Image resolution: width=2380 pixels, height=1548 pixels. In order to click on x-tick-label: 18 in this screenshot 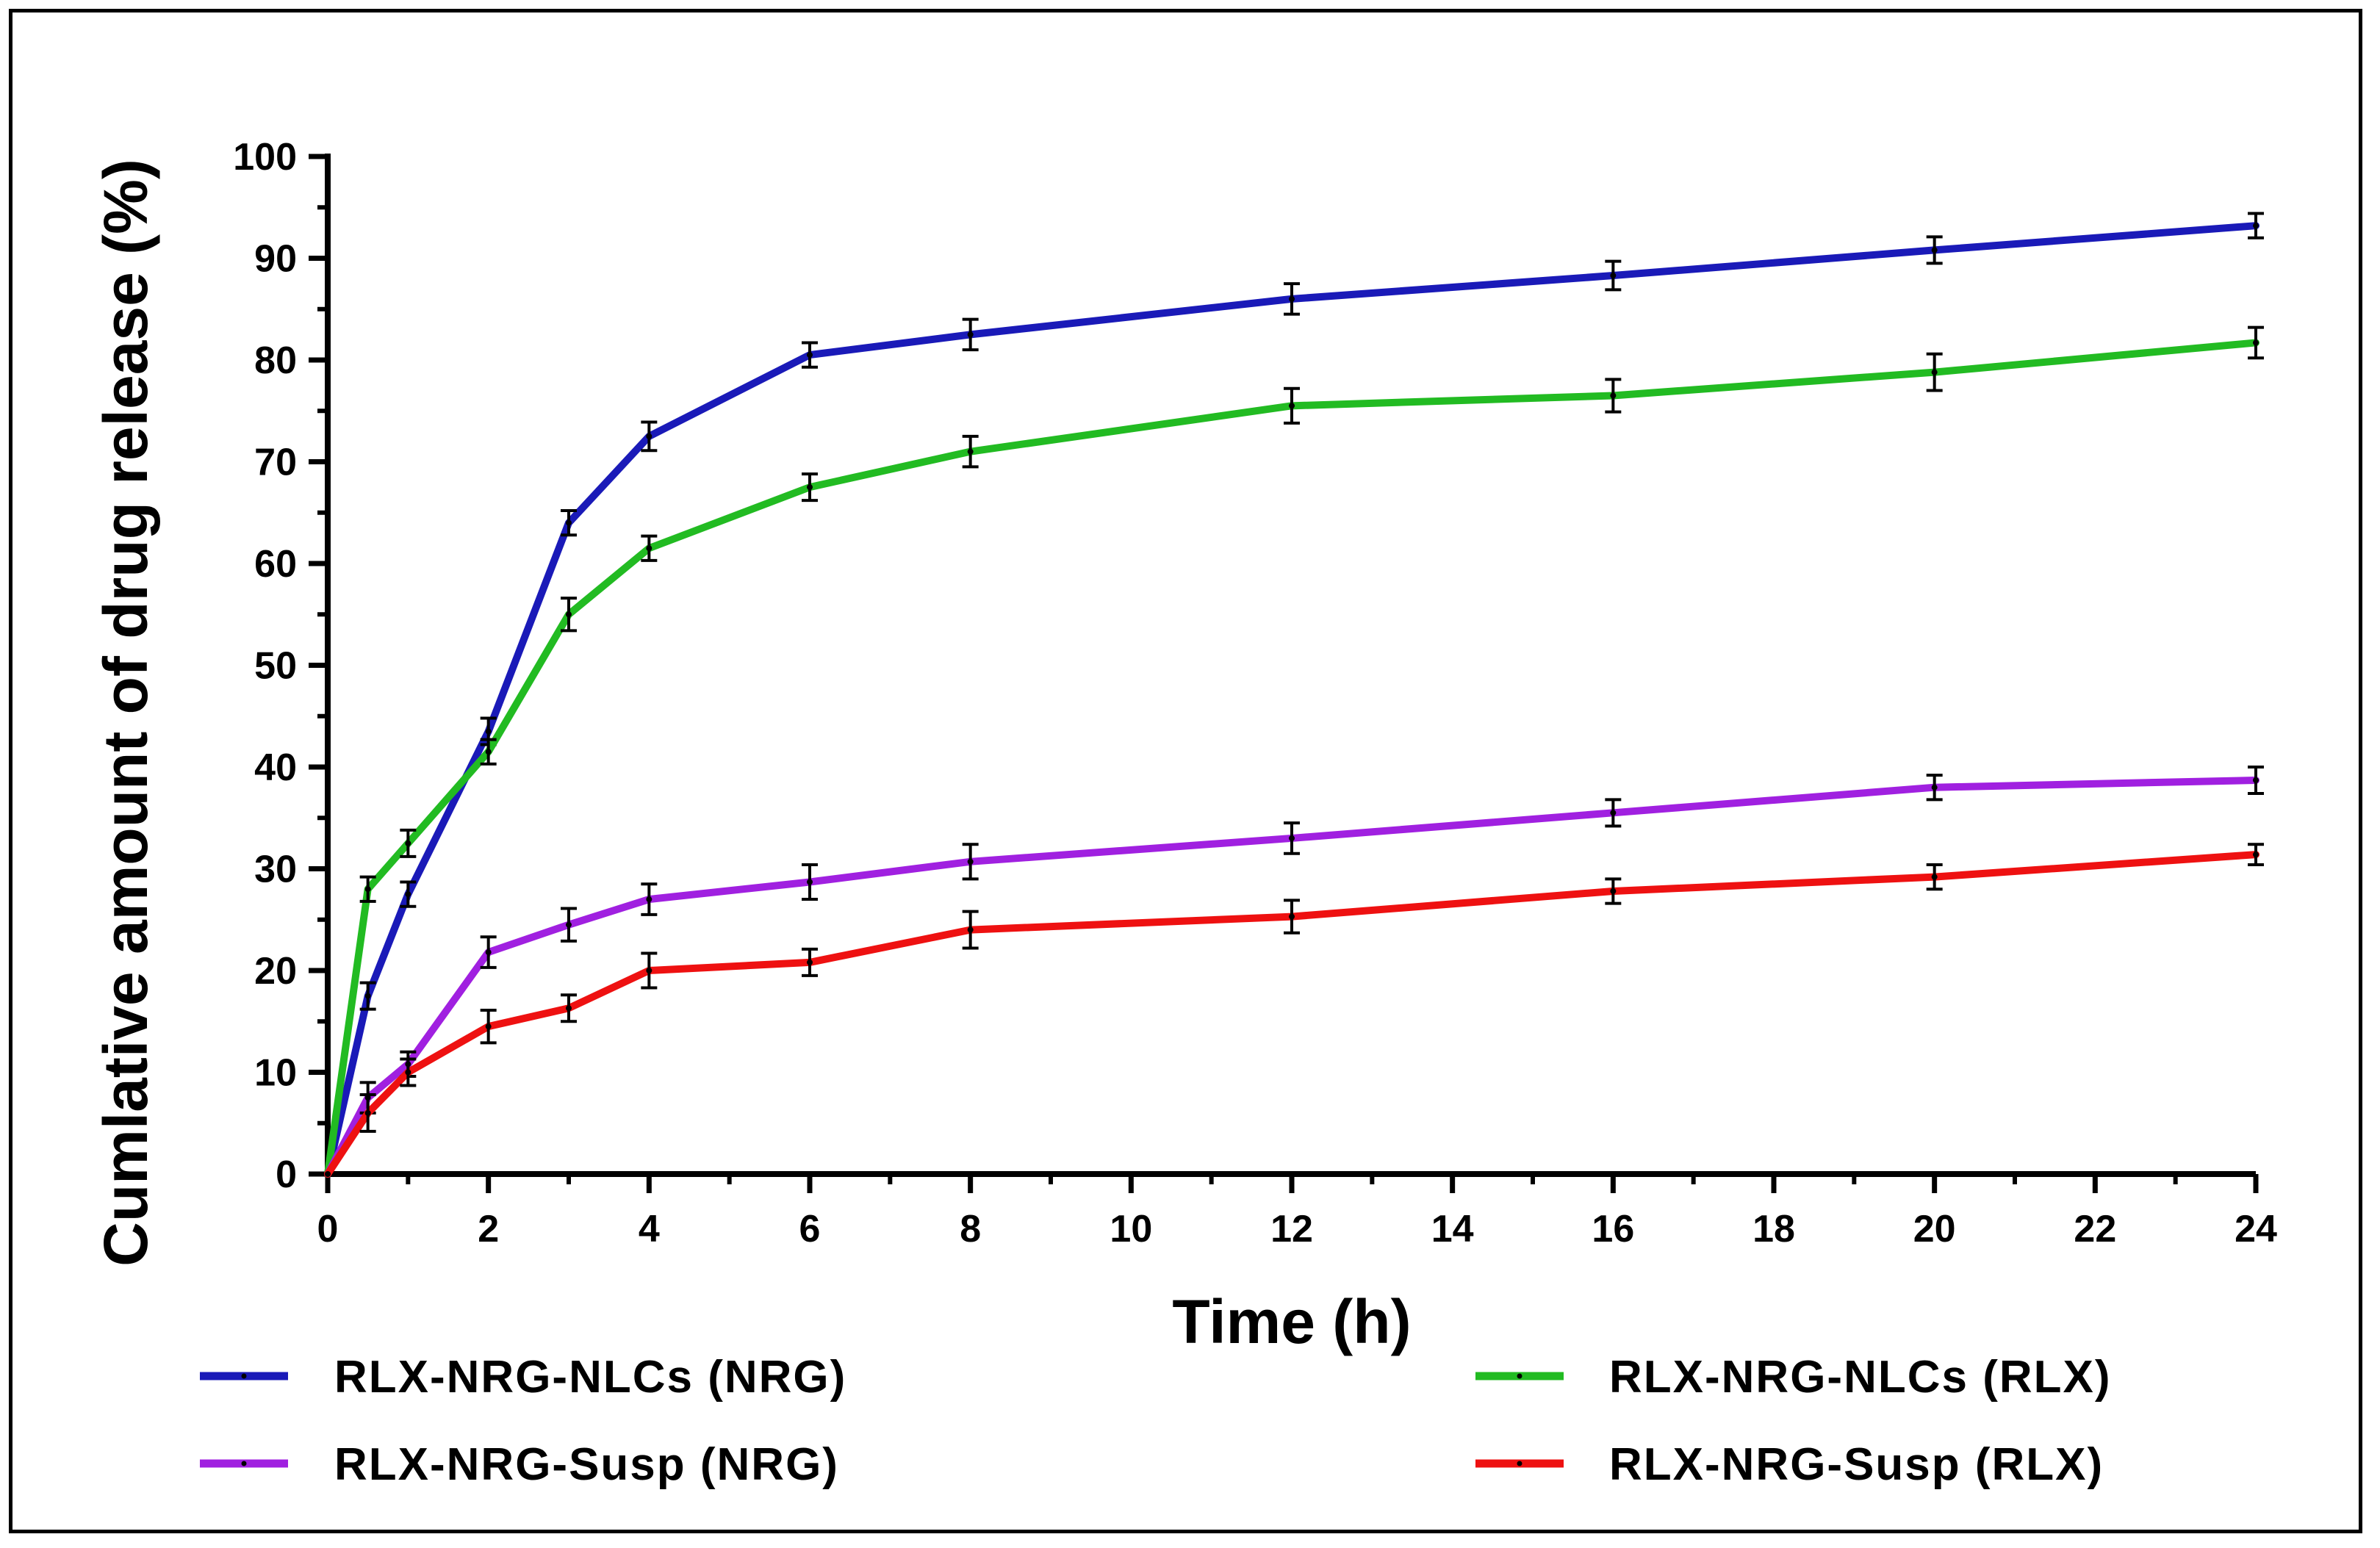, I will do `click(1773, 1229)`.